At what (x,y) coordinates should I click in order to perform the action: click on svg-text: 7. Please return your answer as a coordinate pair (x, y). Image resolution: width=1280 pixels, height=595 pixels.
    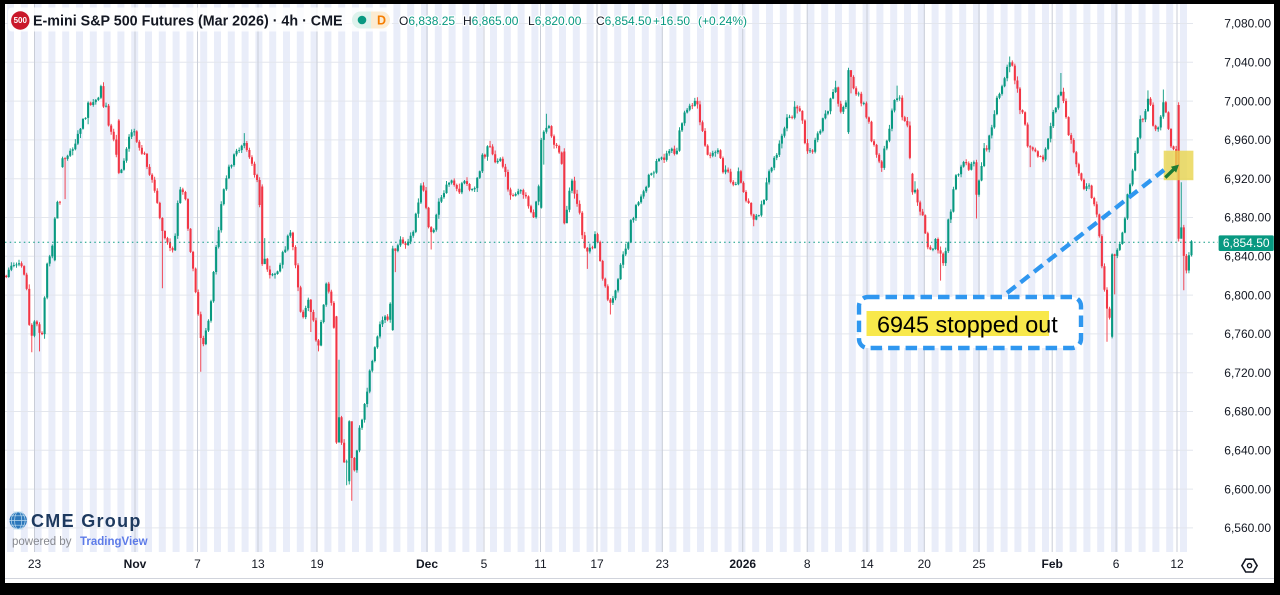
    Looking at the image, I should click on (197, 564).